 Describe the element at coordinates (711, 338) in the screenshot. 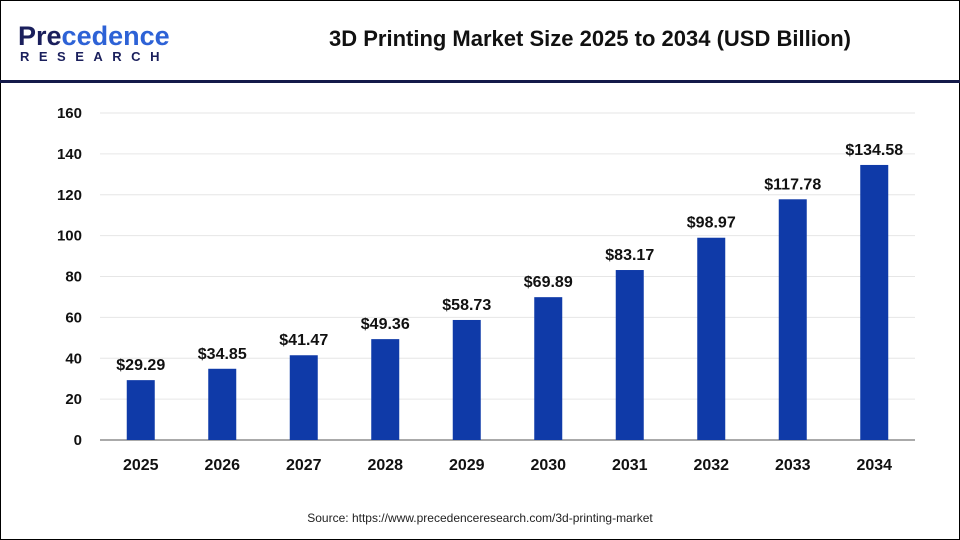

I see `bar-2032` at that location.